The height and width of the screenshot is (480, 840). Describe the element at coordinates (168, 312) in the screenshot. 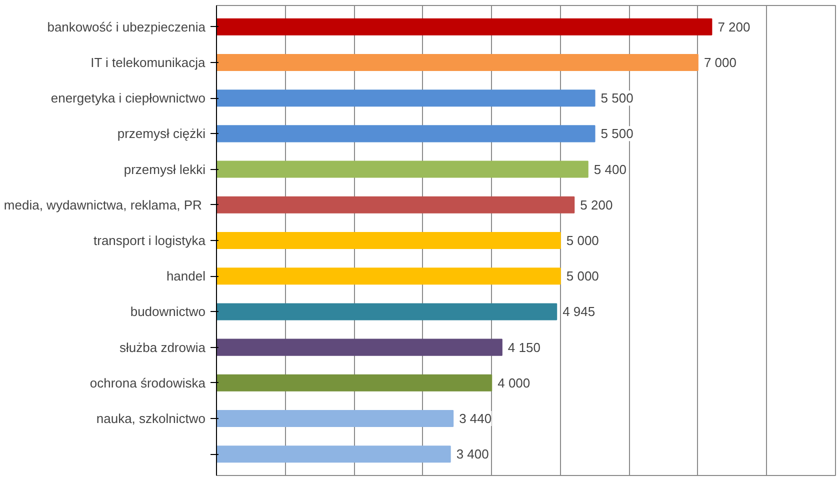

I see `y-tick-label: budownictwo` at that location.